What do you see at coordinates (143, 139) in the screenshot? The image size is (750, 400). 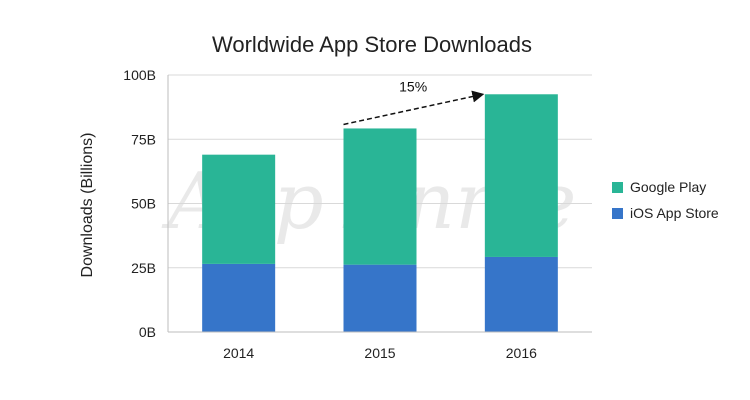 I see `y-tick-label: 75B` at bounding box center [143, 139].